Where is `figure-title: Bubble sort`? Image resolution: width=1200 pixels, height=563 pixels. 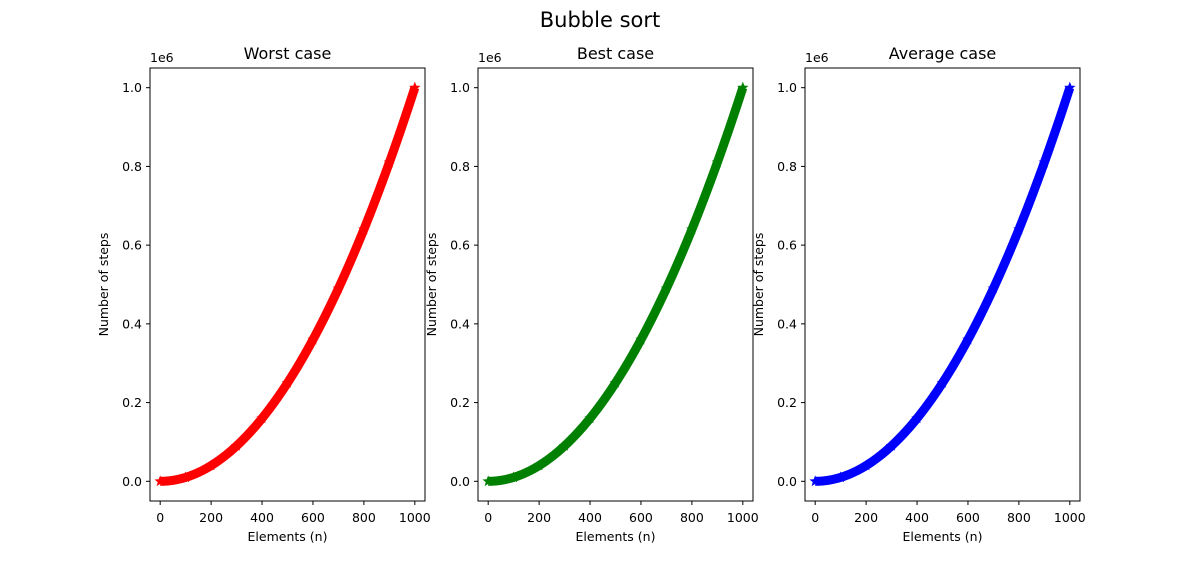 figure-title: Bubble sort is located at coordinates (600, 20).